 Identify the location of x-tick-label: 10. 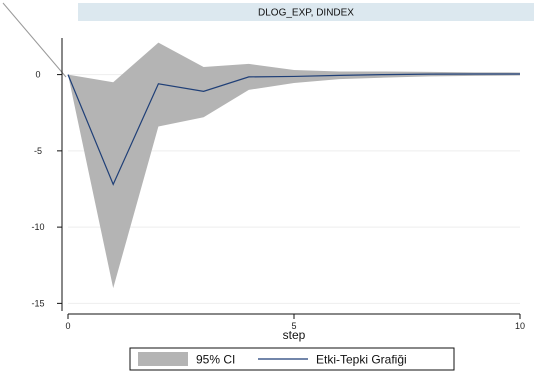
(520, 326).